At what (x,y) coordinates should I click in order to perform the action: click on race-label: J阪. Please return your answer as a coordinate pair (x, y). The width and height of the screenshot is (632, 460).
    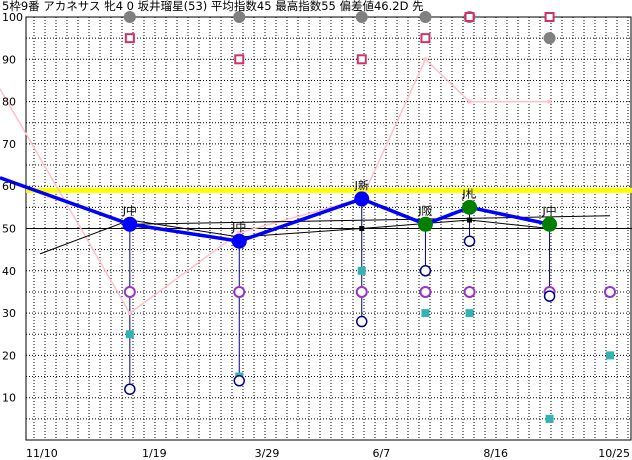
    Looking at the image, I should click on (424, 210).